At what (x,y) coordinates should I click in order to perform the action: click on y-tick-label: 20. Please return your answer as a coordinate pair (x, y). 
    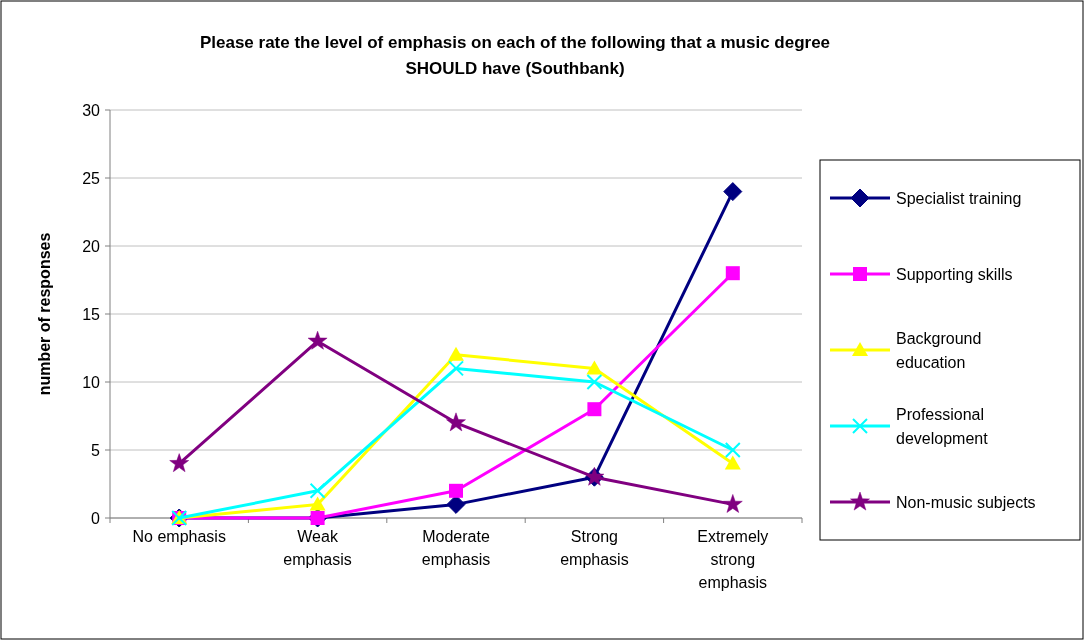
    Looking at the image, I should click on (91, 246).